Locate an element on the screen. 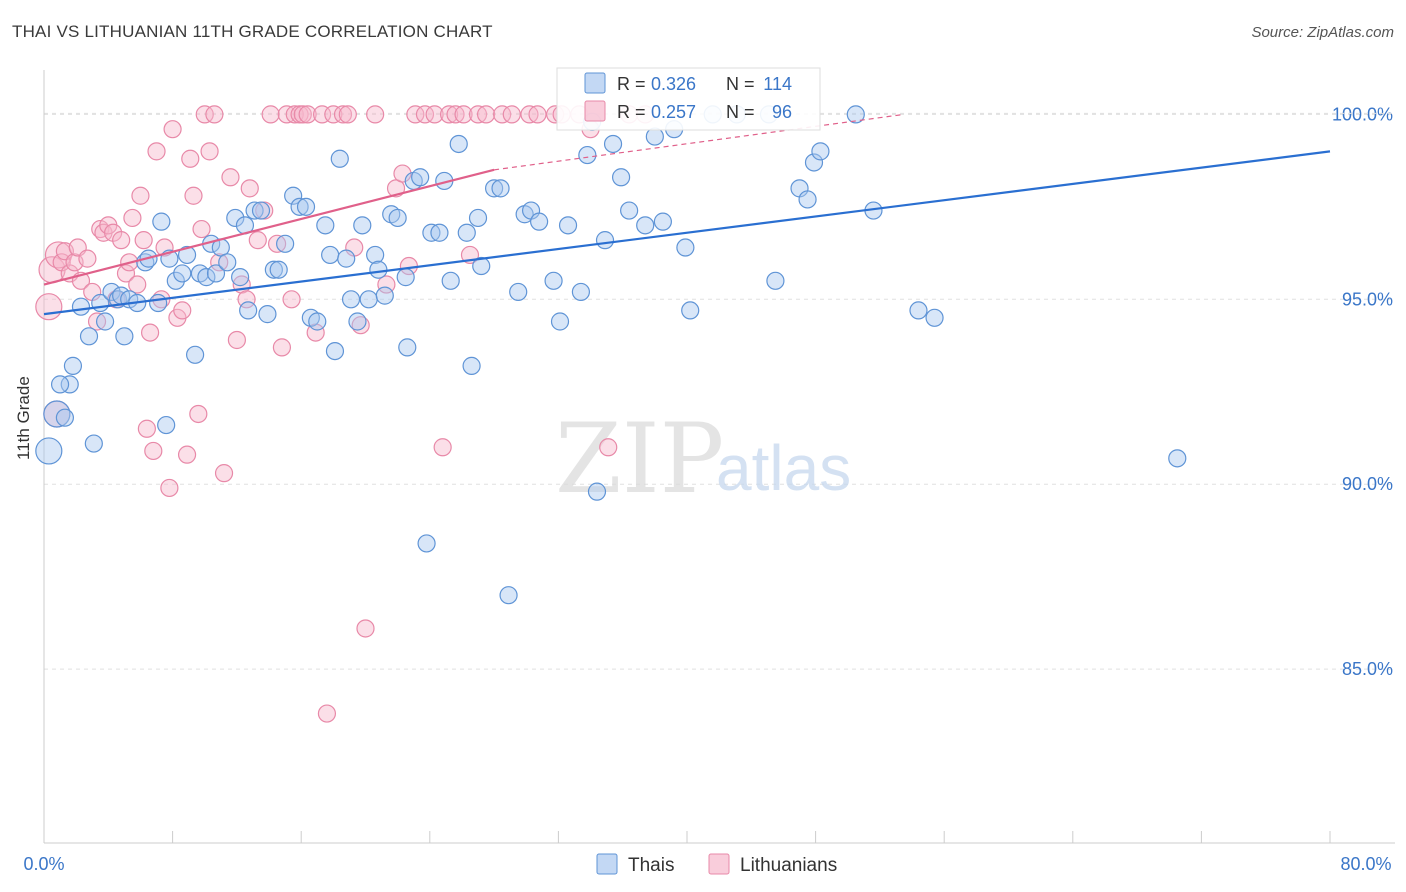 The width and height of the screenshot is (1406, 892). thais-r-label: R = is located at coordinates (631, 84).